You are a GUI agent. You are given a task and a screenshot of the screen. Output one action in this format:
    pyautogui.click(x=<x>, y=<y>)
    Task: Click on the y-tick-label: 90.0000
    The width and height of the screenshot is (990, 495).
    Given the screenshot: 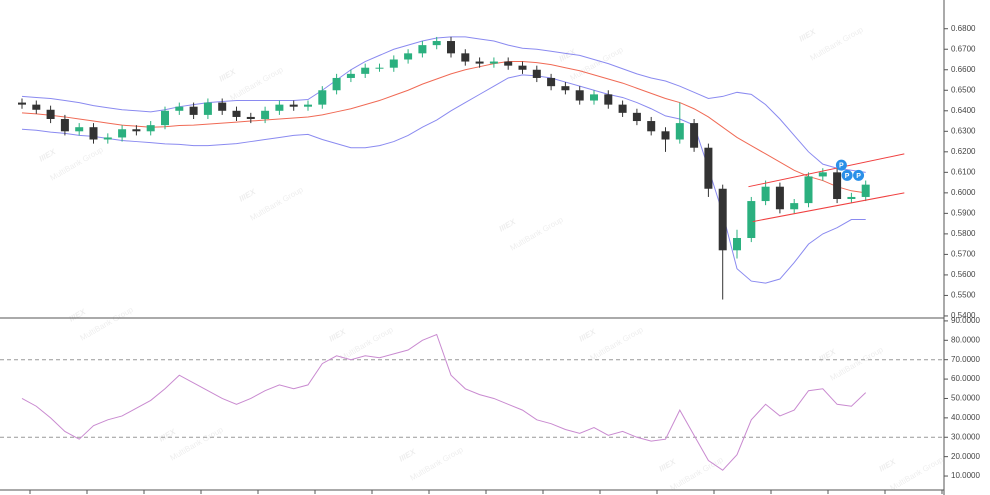 What is the action you would take?
    pyautogui.click(x=965, y=320)
    